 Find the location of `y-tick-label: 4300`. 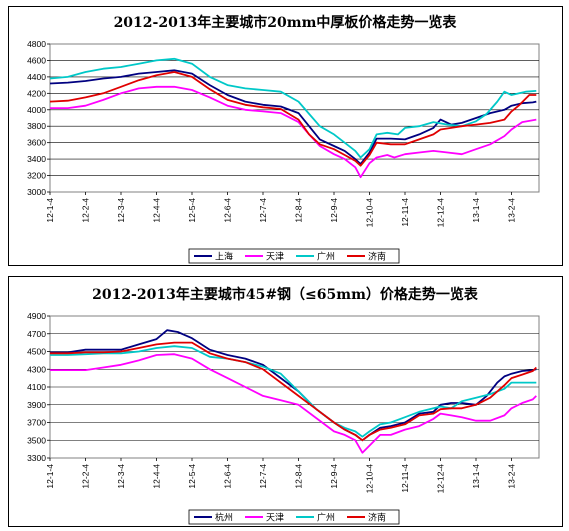

y-tick-label: 4300 is located at coordinates (36, 369).